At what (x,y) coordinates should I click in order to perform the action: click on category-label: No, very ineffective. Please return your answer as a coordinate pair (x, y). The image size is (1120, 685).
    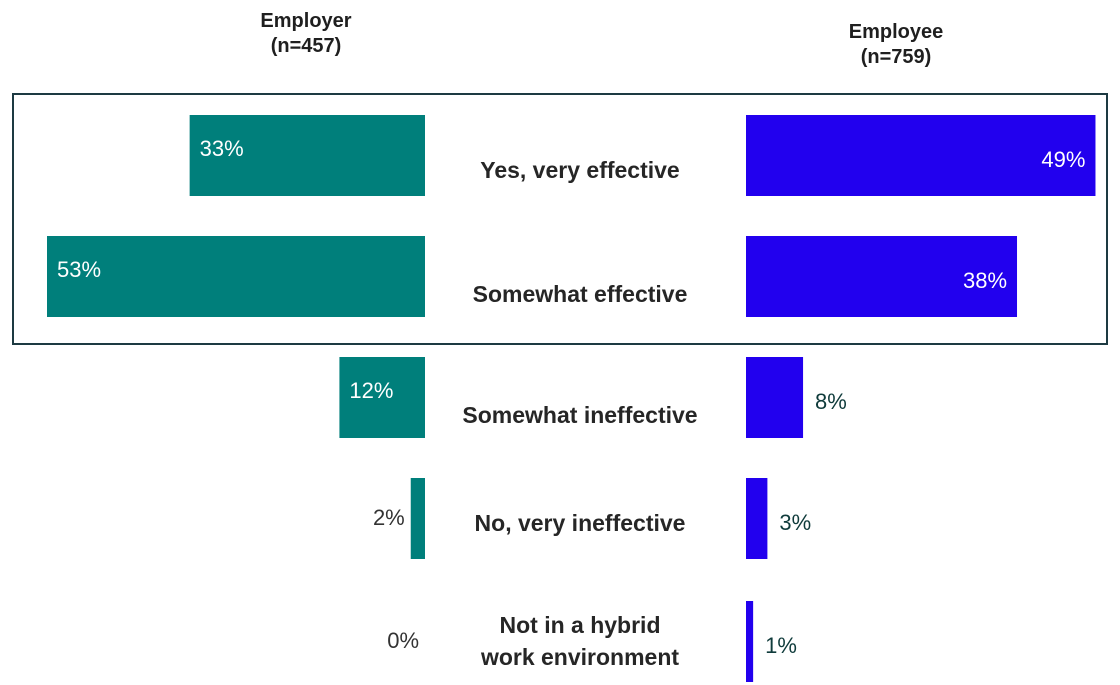
    Looking at the image, I should click on (580, 523).